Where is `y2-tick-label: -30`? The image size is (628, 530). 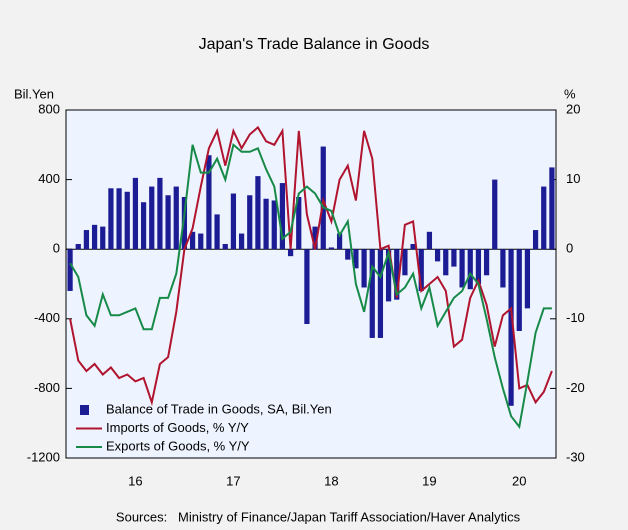 y2-tick-label: -30 is located at coordinates (575, 456).